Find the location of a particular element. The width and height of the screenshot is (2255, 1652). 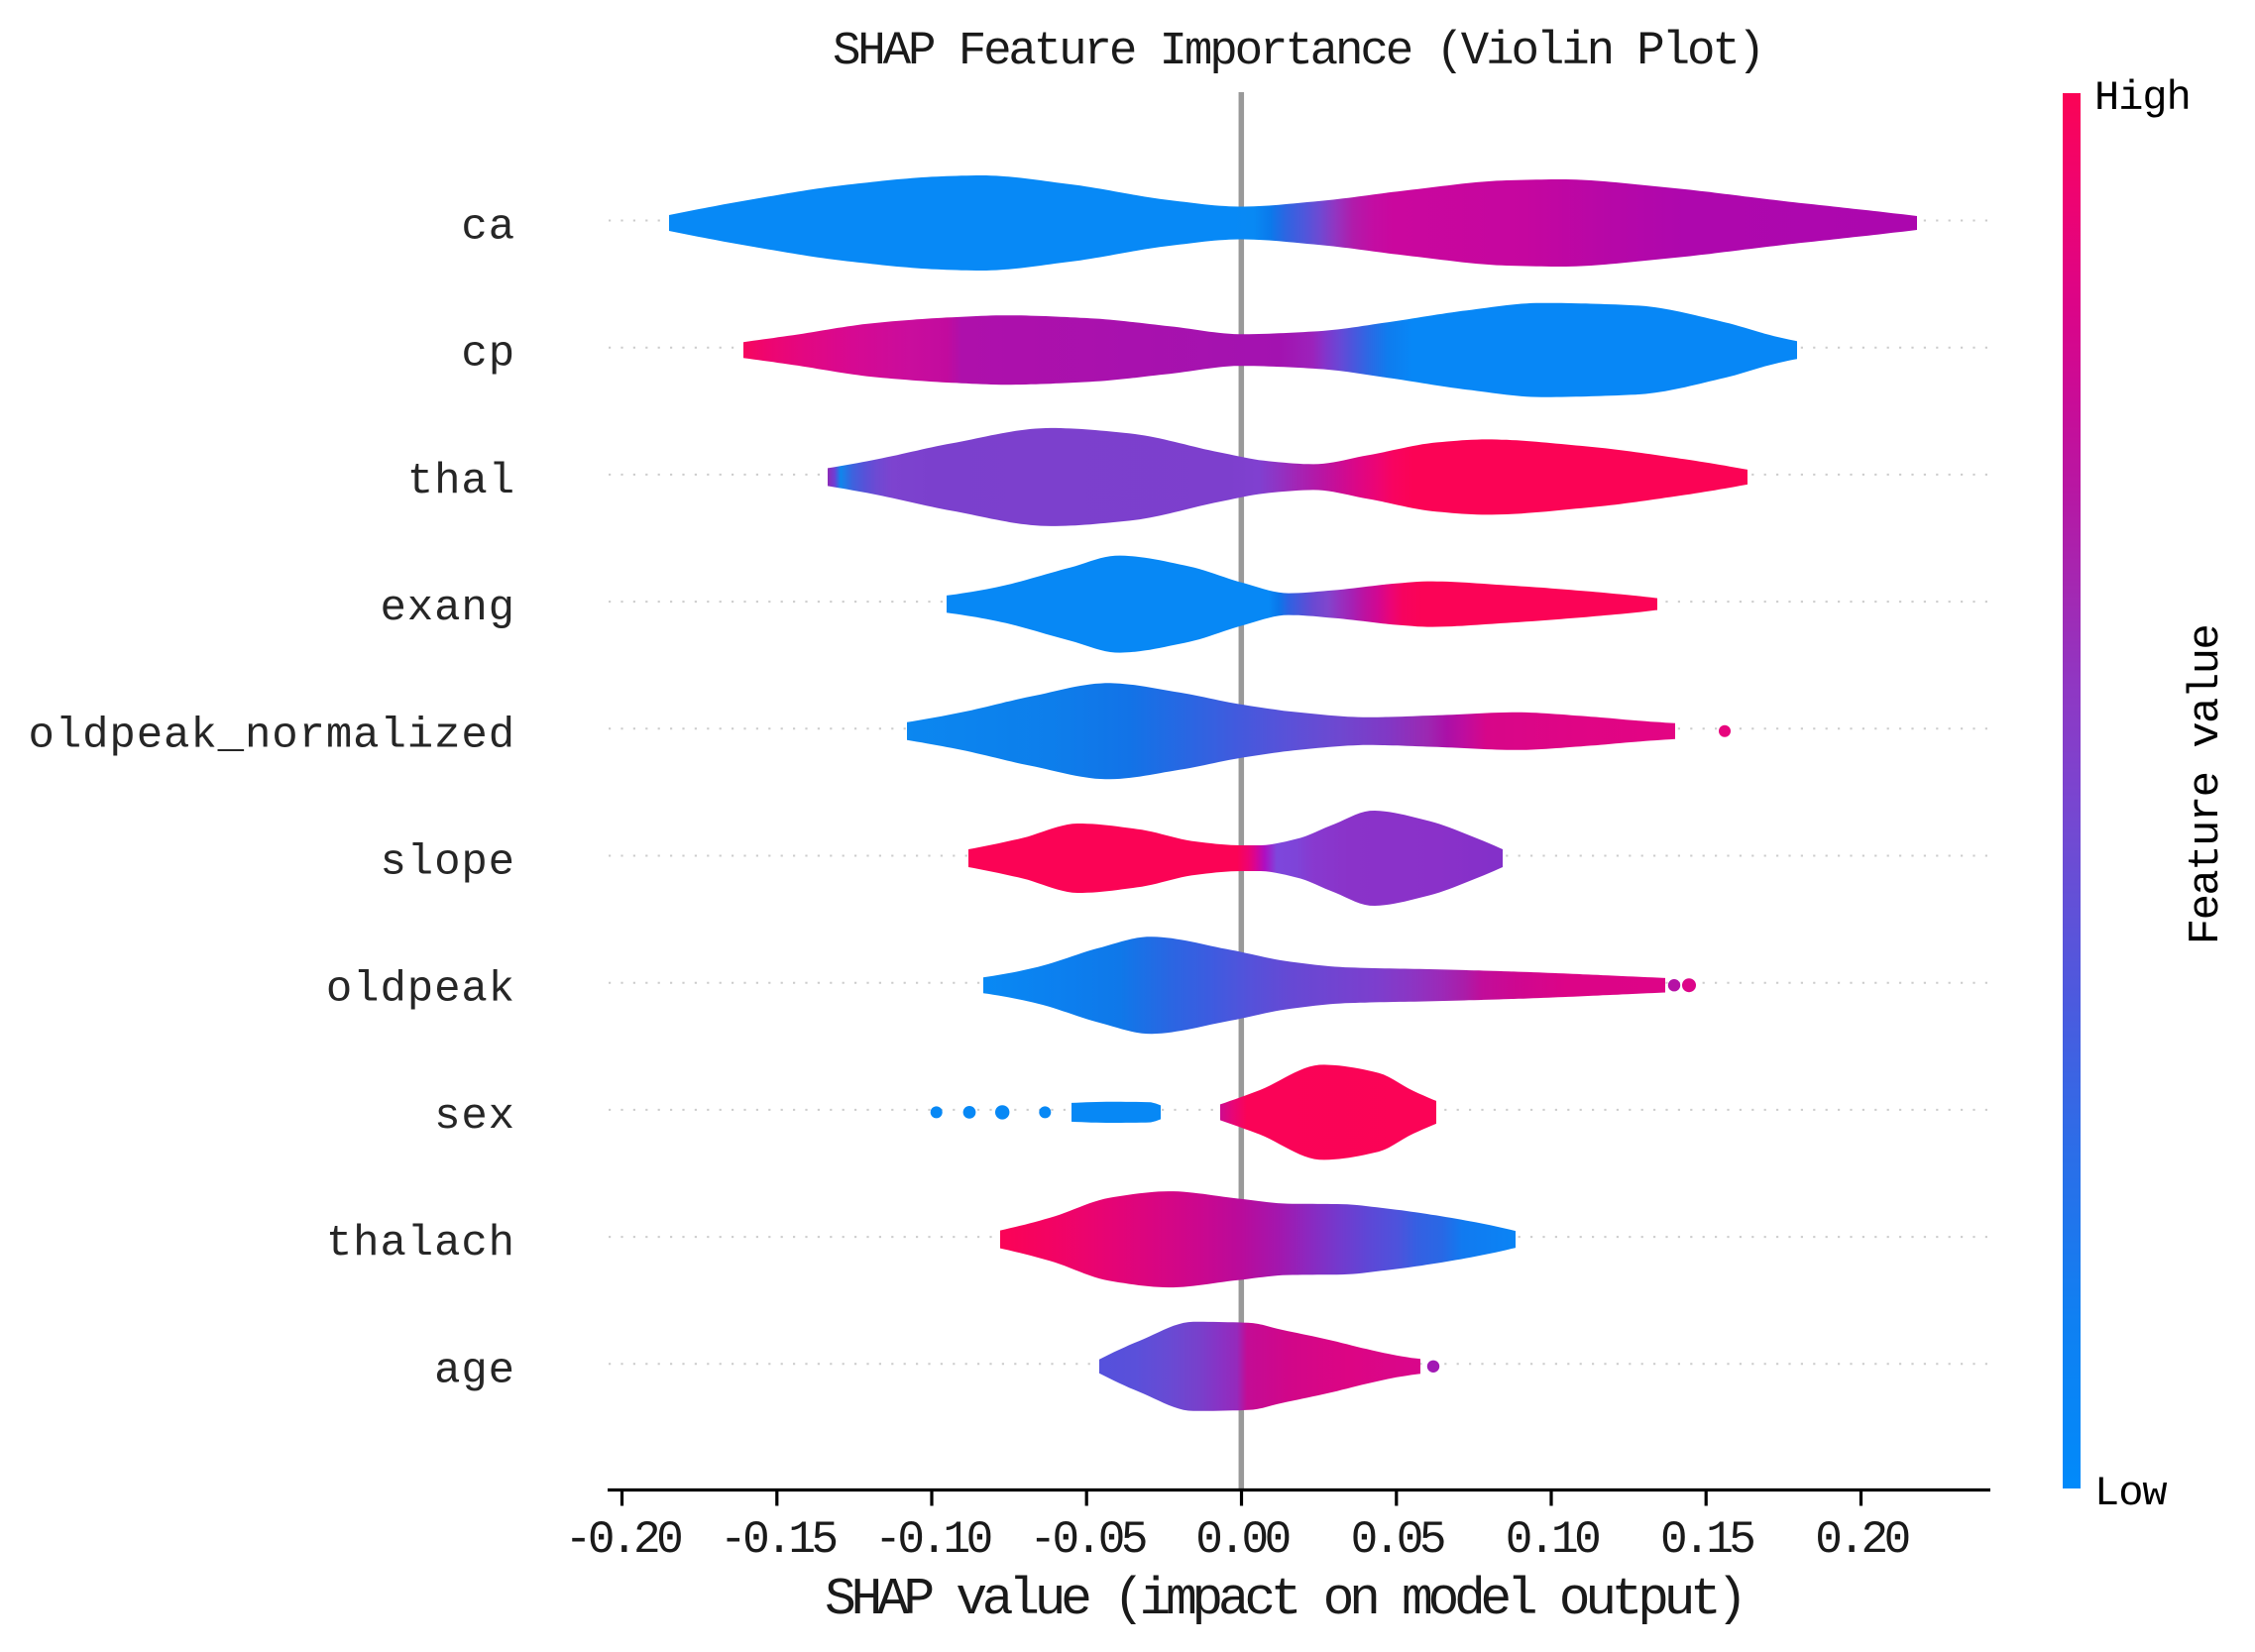

svg-text: age is located at coordinates (474, 1371).